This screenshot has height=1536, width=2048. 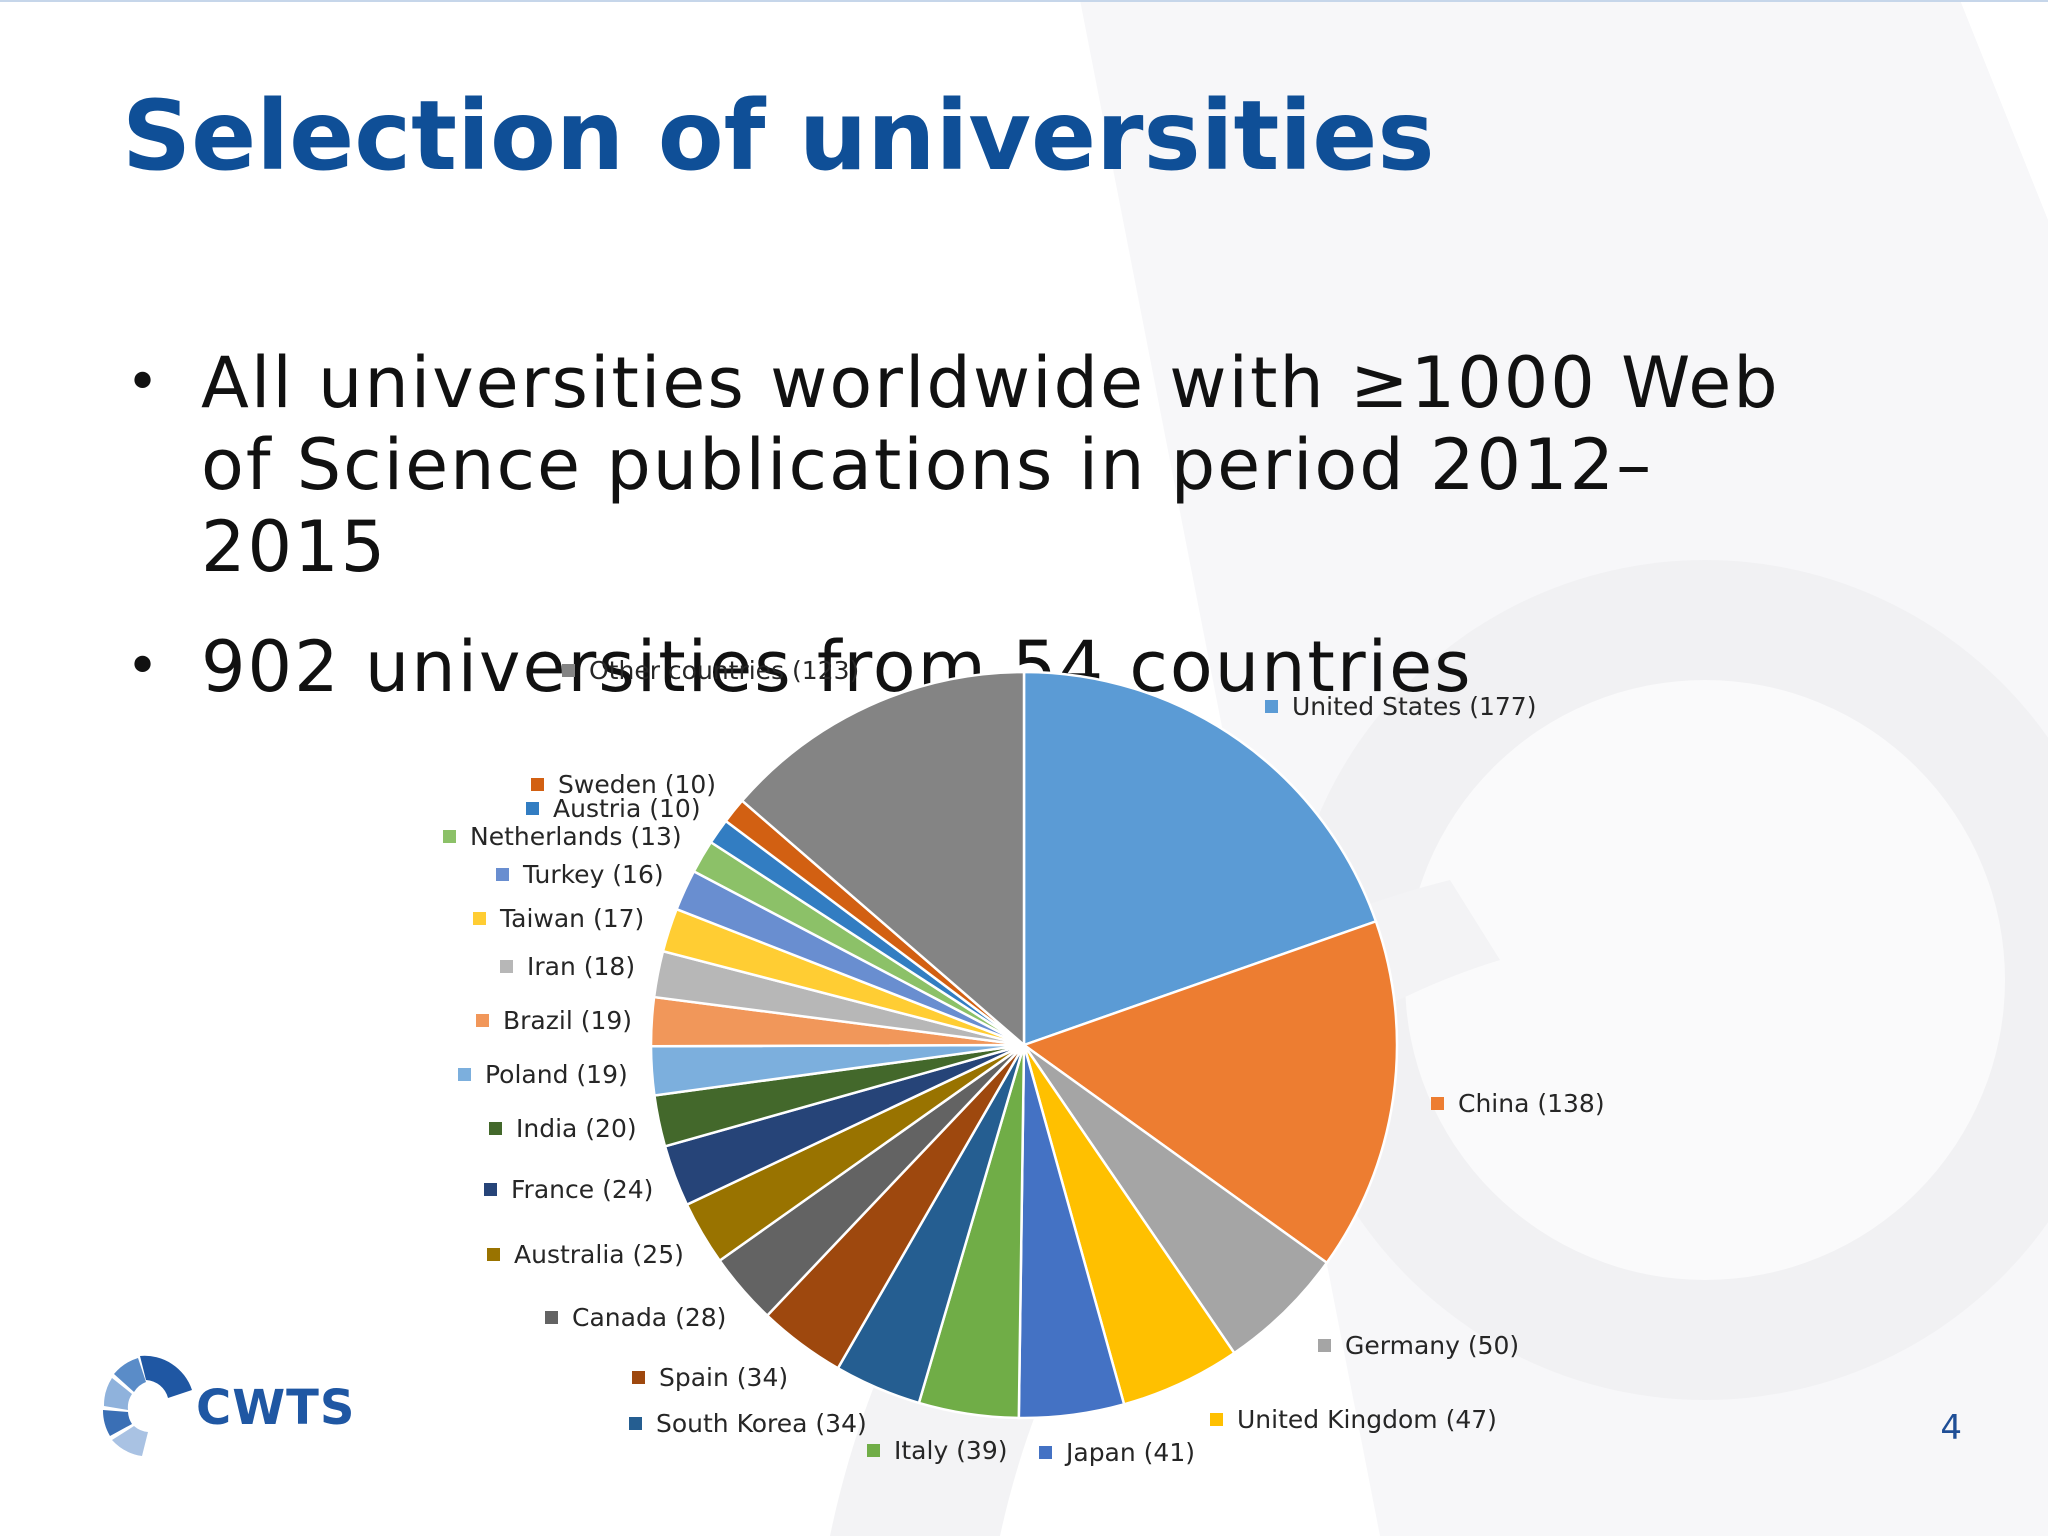 I want to click on cwts-logo: CWTS, so click(x=230, y=1405).